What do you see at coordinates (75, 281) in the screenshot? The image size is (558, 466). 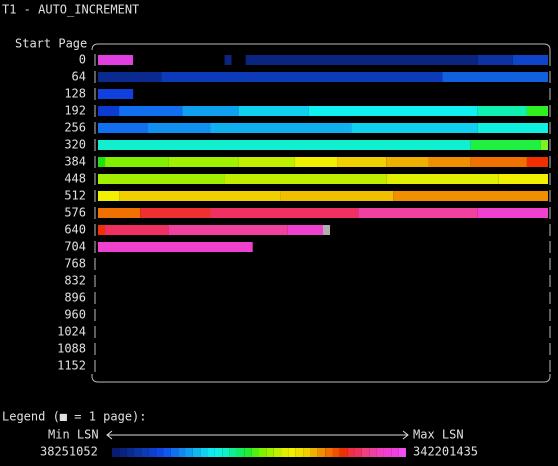 I see `row-label: 832` at bounding box center [75, 281].